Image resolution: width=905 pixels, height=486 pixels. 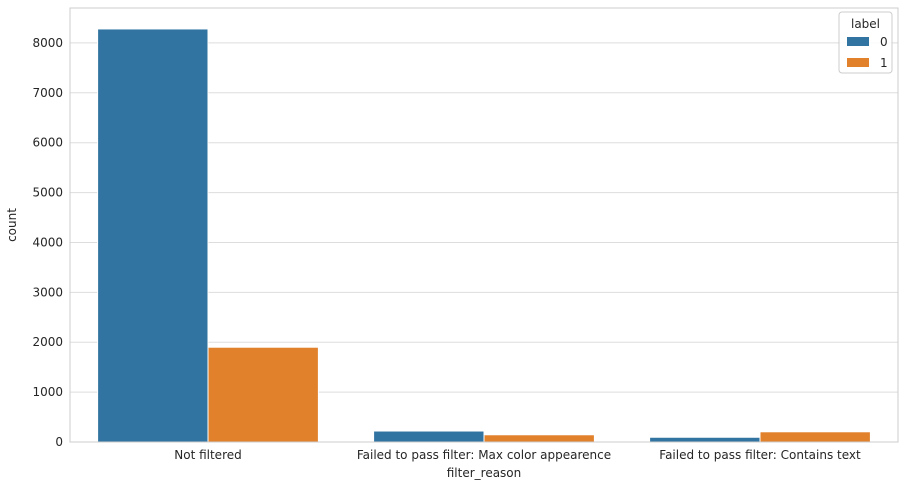 I want to click on legend-label: 0, so click(x=884, y=42).